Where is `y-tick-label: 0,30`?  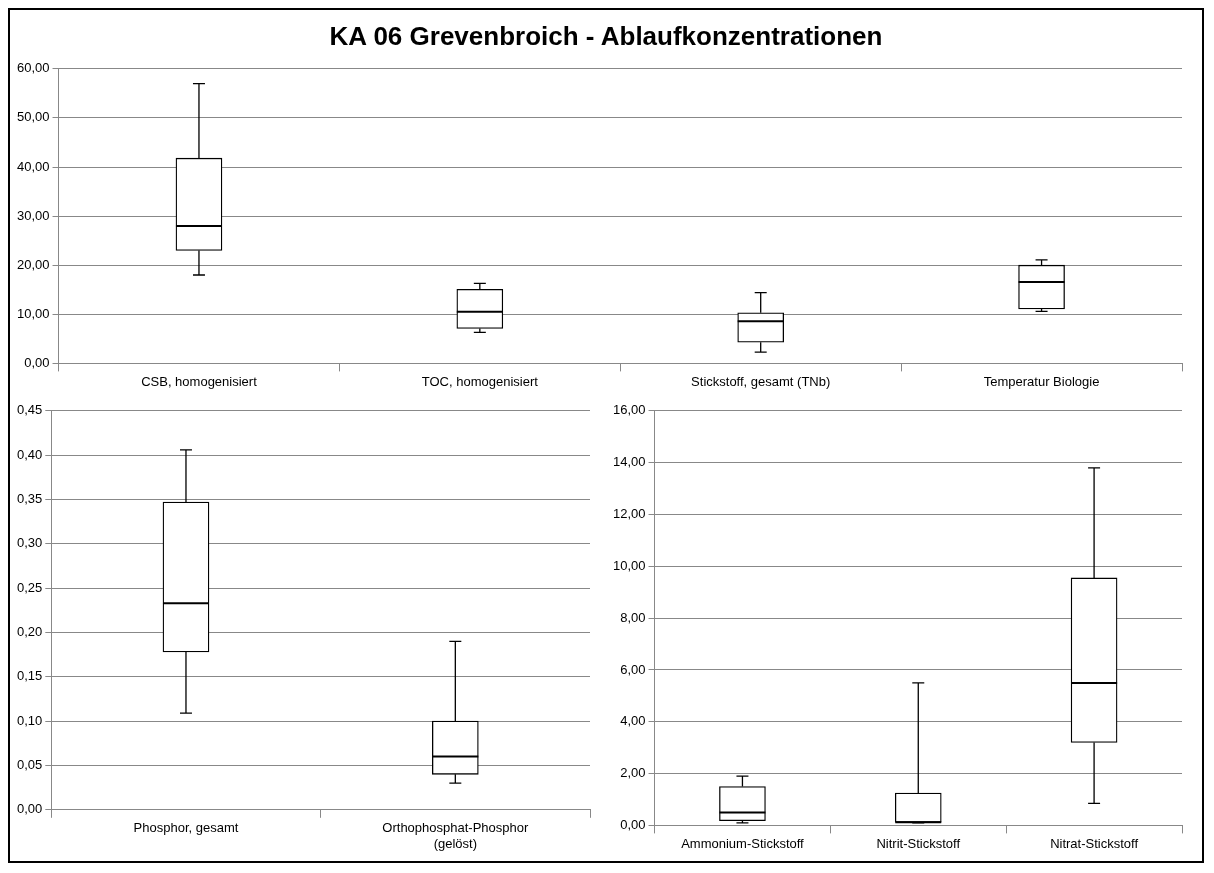 y-tick-label: 0,30 is located at coordinates (29, 543).